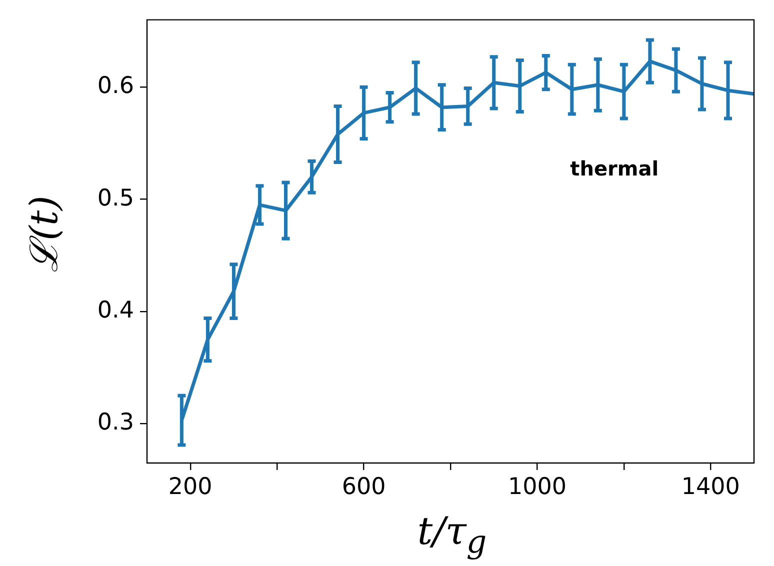  I want to click on y-axis-title: ℒ(t), so click(44, 234).